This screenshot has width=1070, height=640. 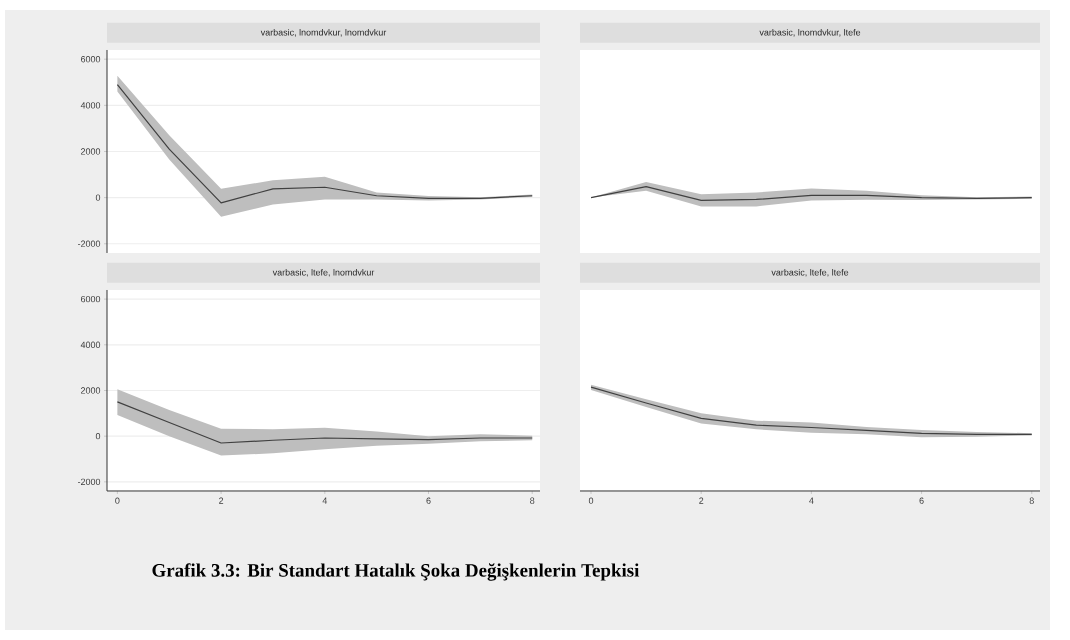 I want to click on chart-title: varbasic, ltefe, lnomdvkur, so click(x=323, y=272).